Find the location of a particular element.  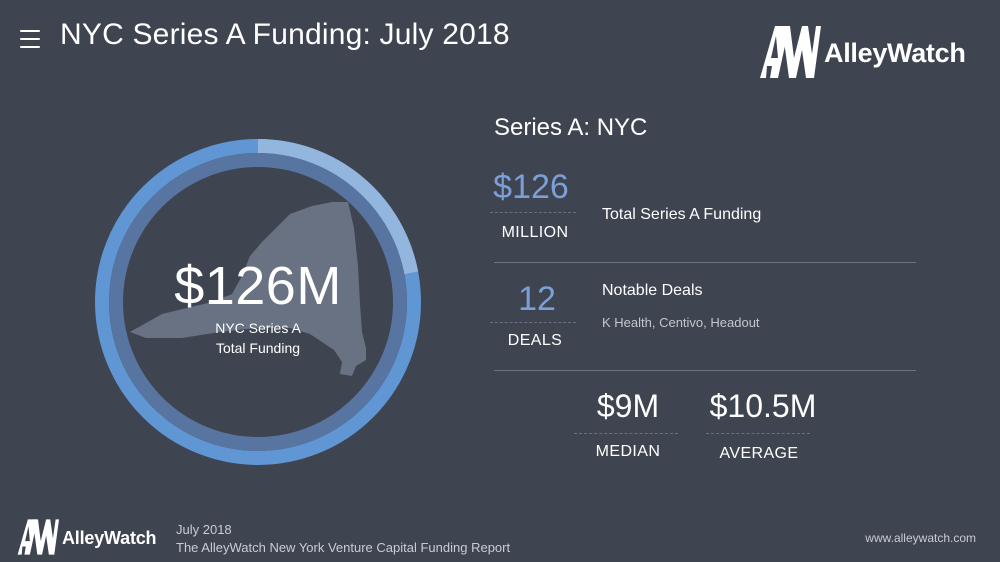

average-divider is located at coordinates (758, 433).